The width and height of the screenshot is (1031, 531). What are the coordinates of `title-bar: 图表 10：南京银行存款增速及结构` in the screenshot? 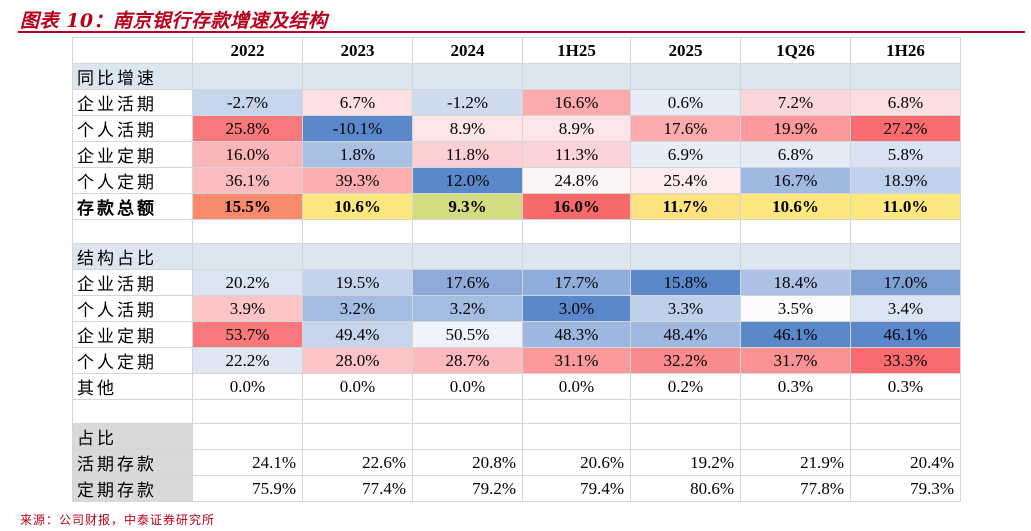 It's located at (515, 17).